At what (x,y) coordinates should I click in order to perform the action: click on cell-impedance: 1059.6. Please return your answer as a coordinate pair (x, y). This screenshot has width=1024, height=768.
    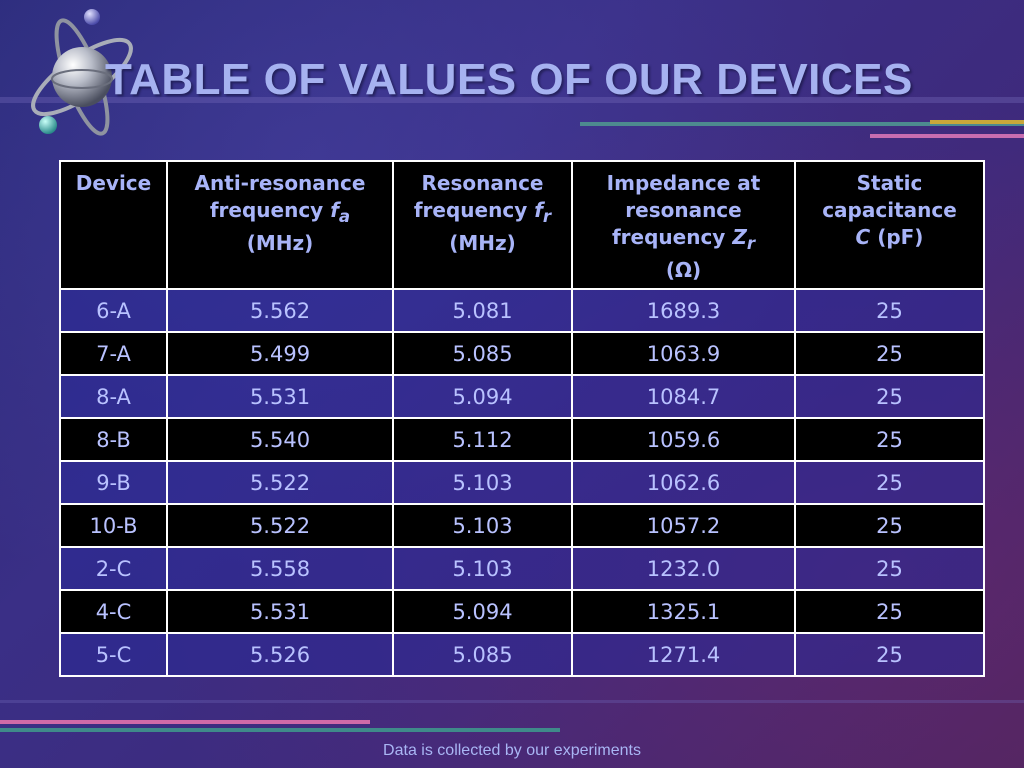
    Looking at the image, I should click on (683, 439).